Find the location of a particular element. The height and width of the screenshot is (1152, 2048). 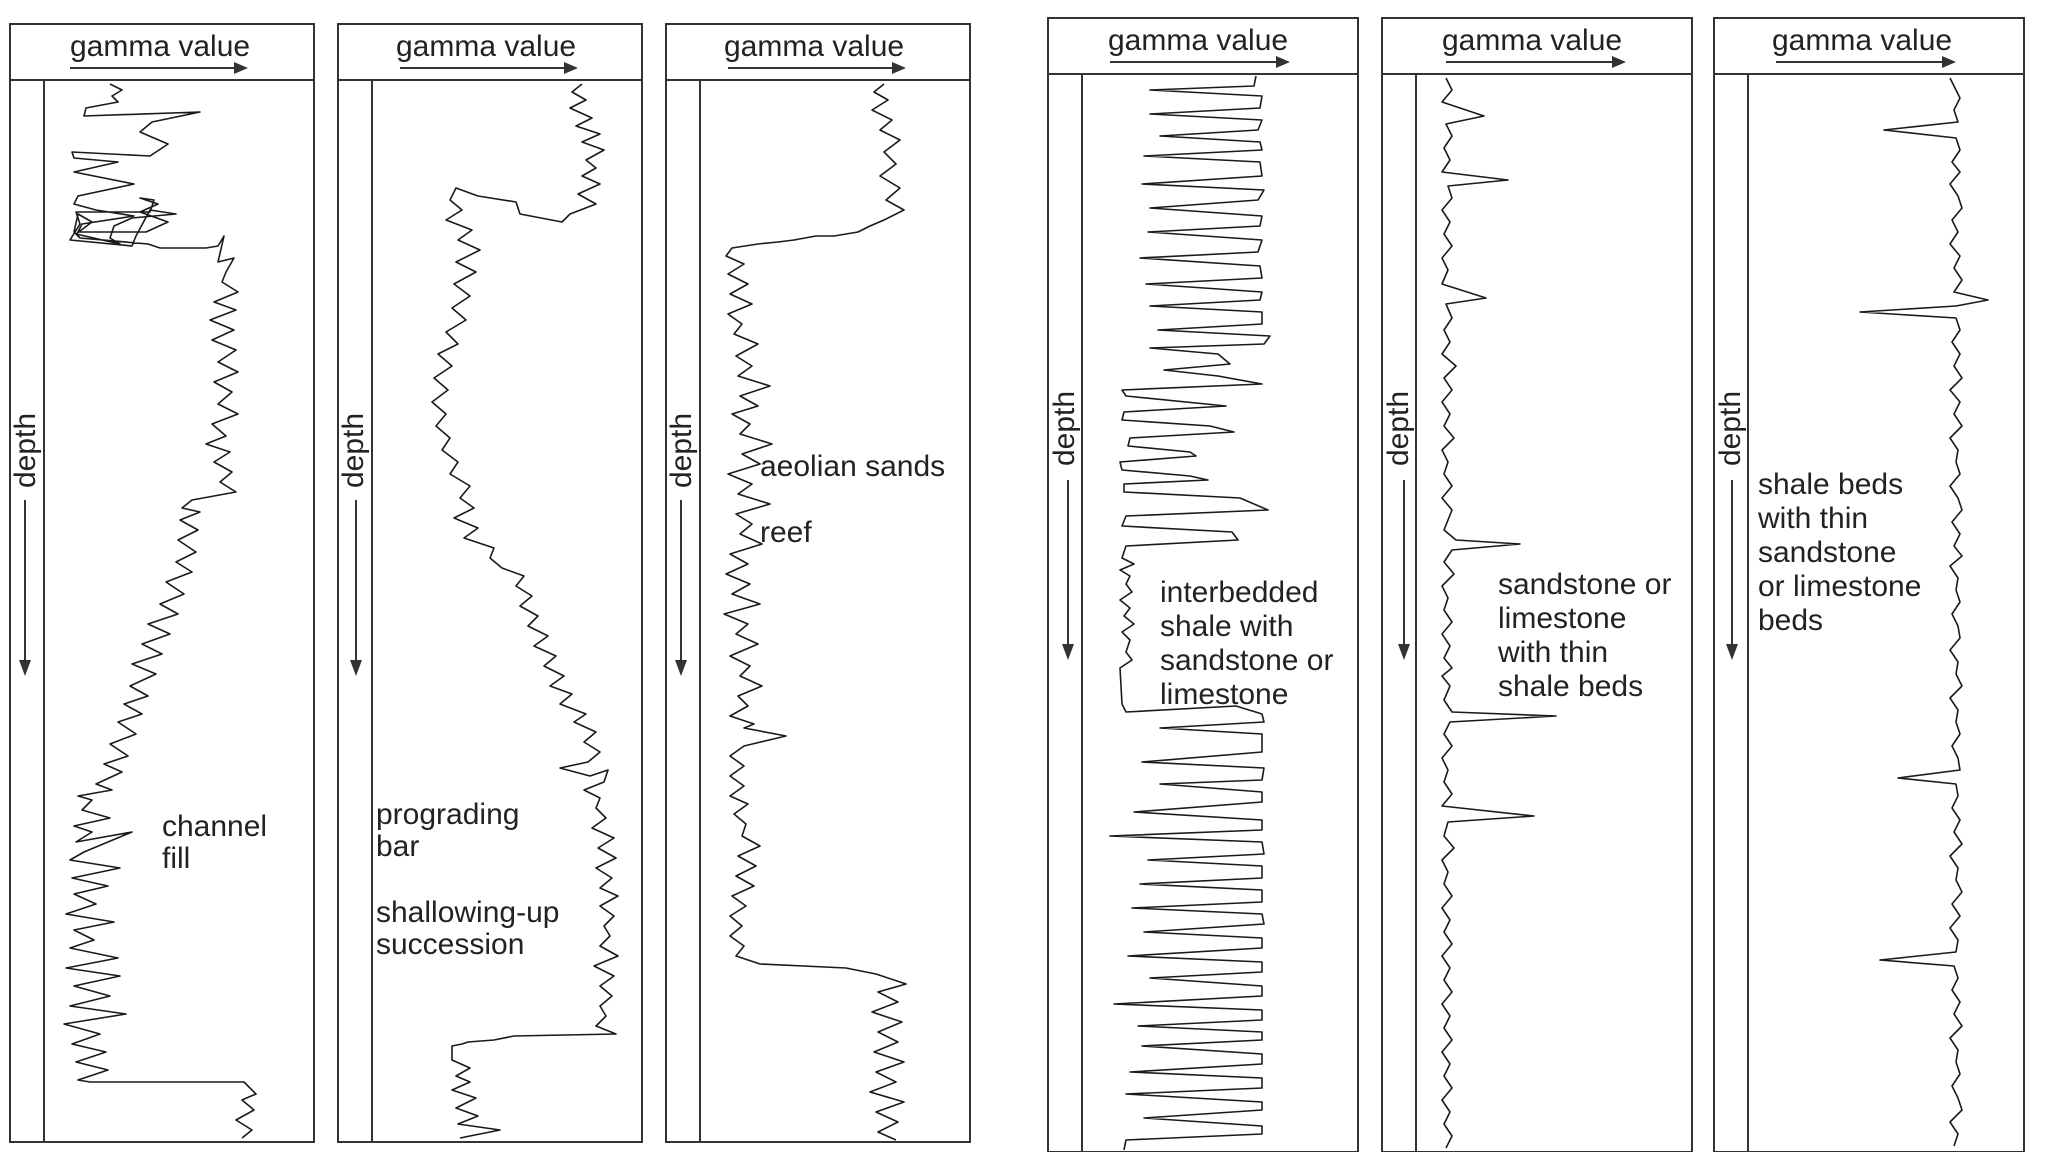

caption-interbedded-line-4: limestone is located at coordinates (1224, 694).